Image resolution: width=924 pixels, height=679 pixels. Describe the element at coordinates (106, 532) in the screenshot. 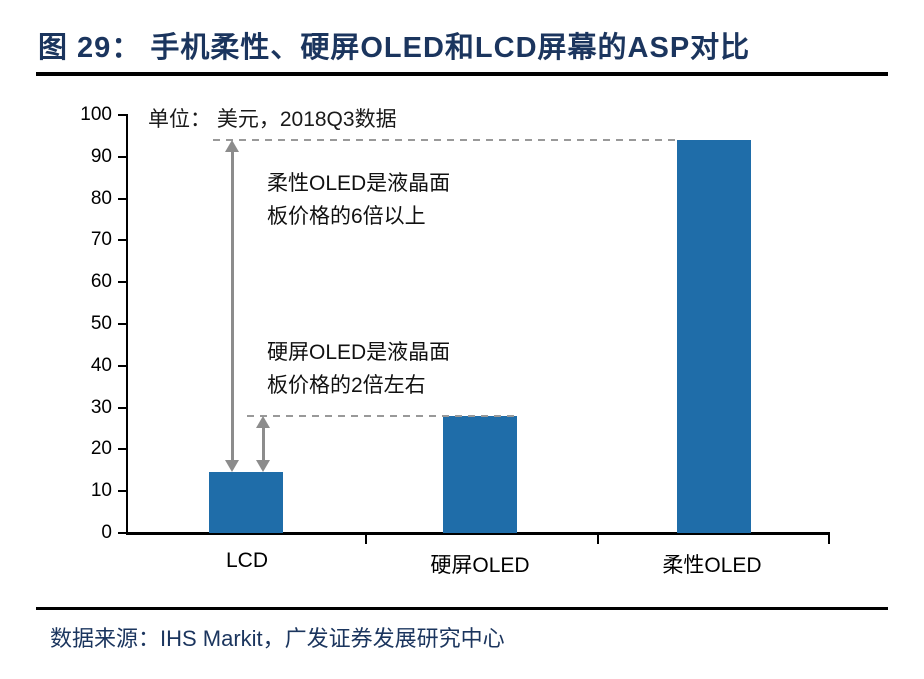

I see `y-tick-label: 0` at that location.